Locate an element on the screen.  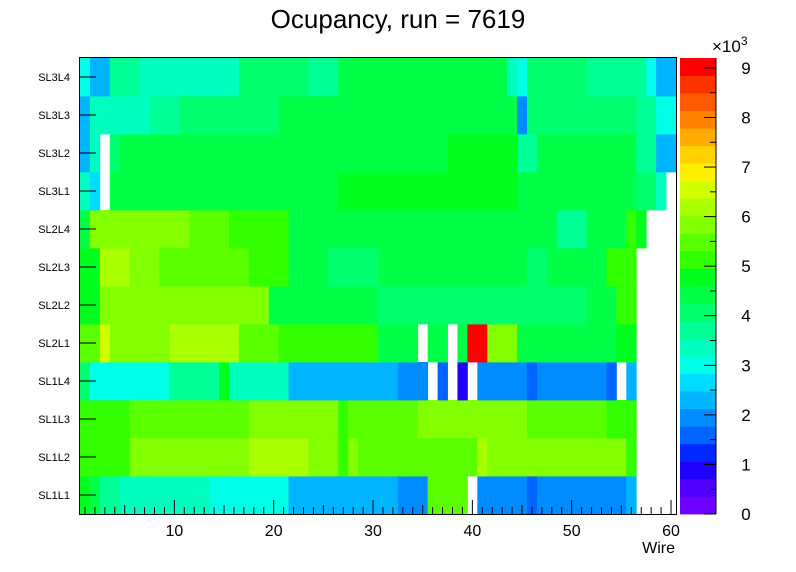
x-tick-label: 20 is located at coordinates (274, 531).